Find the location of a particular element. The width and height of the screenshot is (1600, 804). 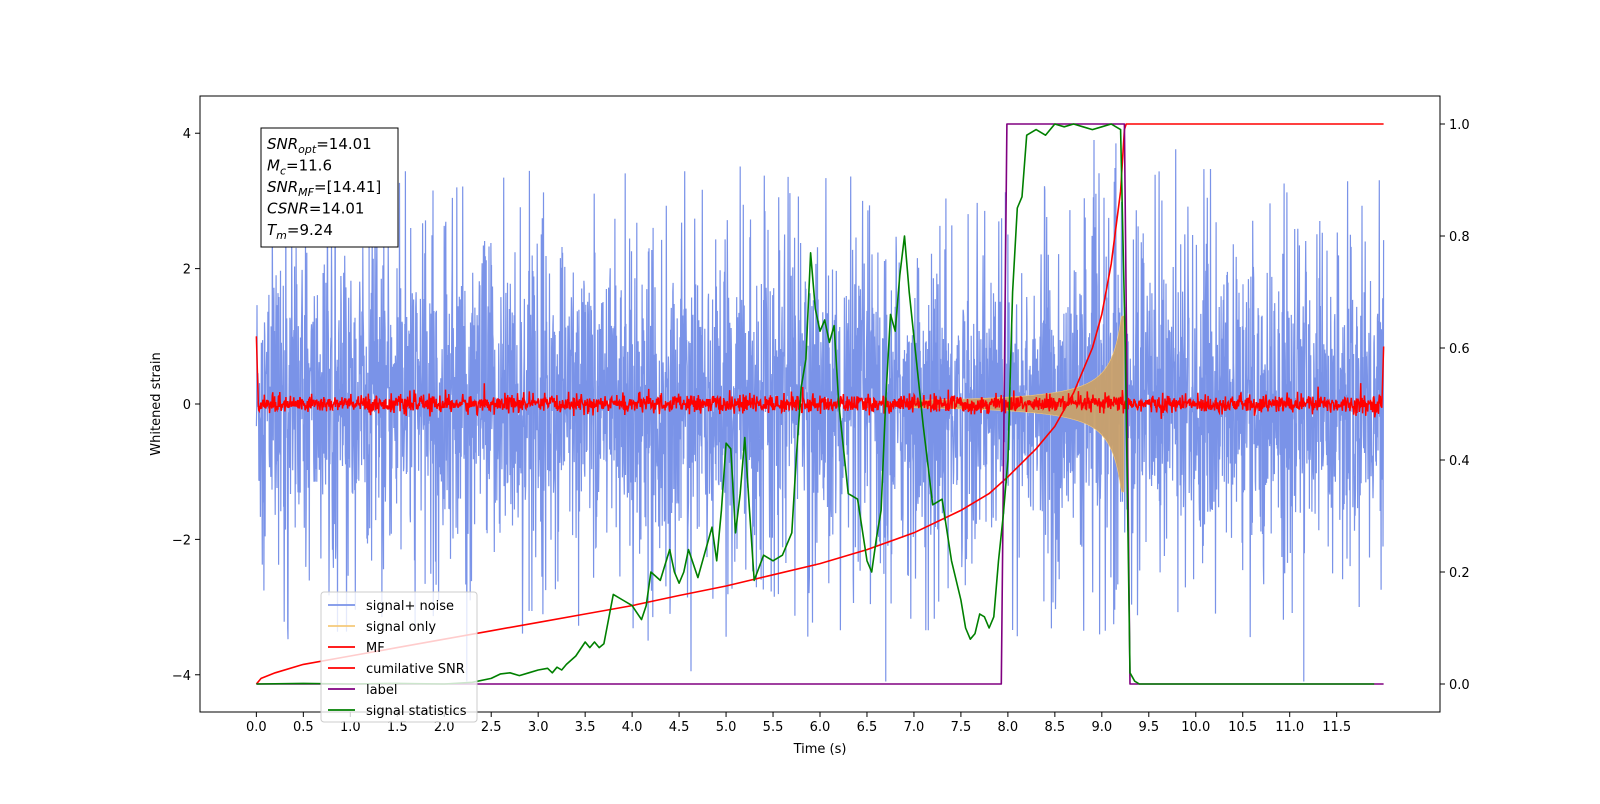

annotation-line: Mc=11.6 is located at coordinates (299, 167).